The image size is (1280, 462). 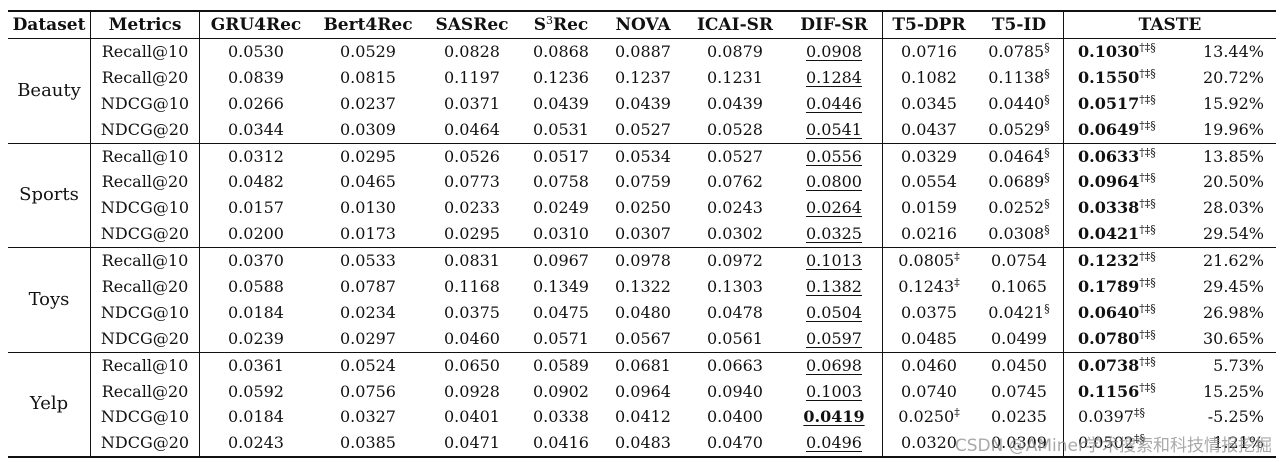 I want to click on header-metrics: Metrics, so click(x=145, y=25).